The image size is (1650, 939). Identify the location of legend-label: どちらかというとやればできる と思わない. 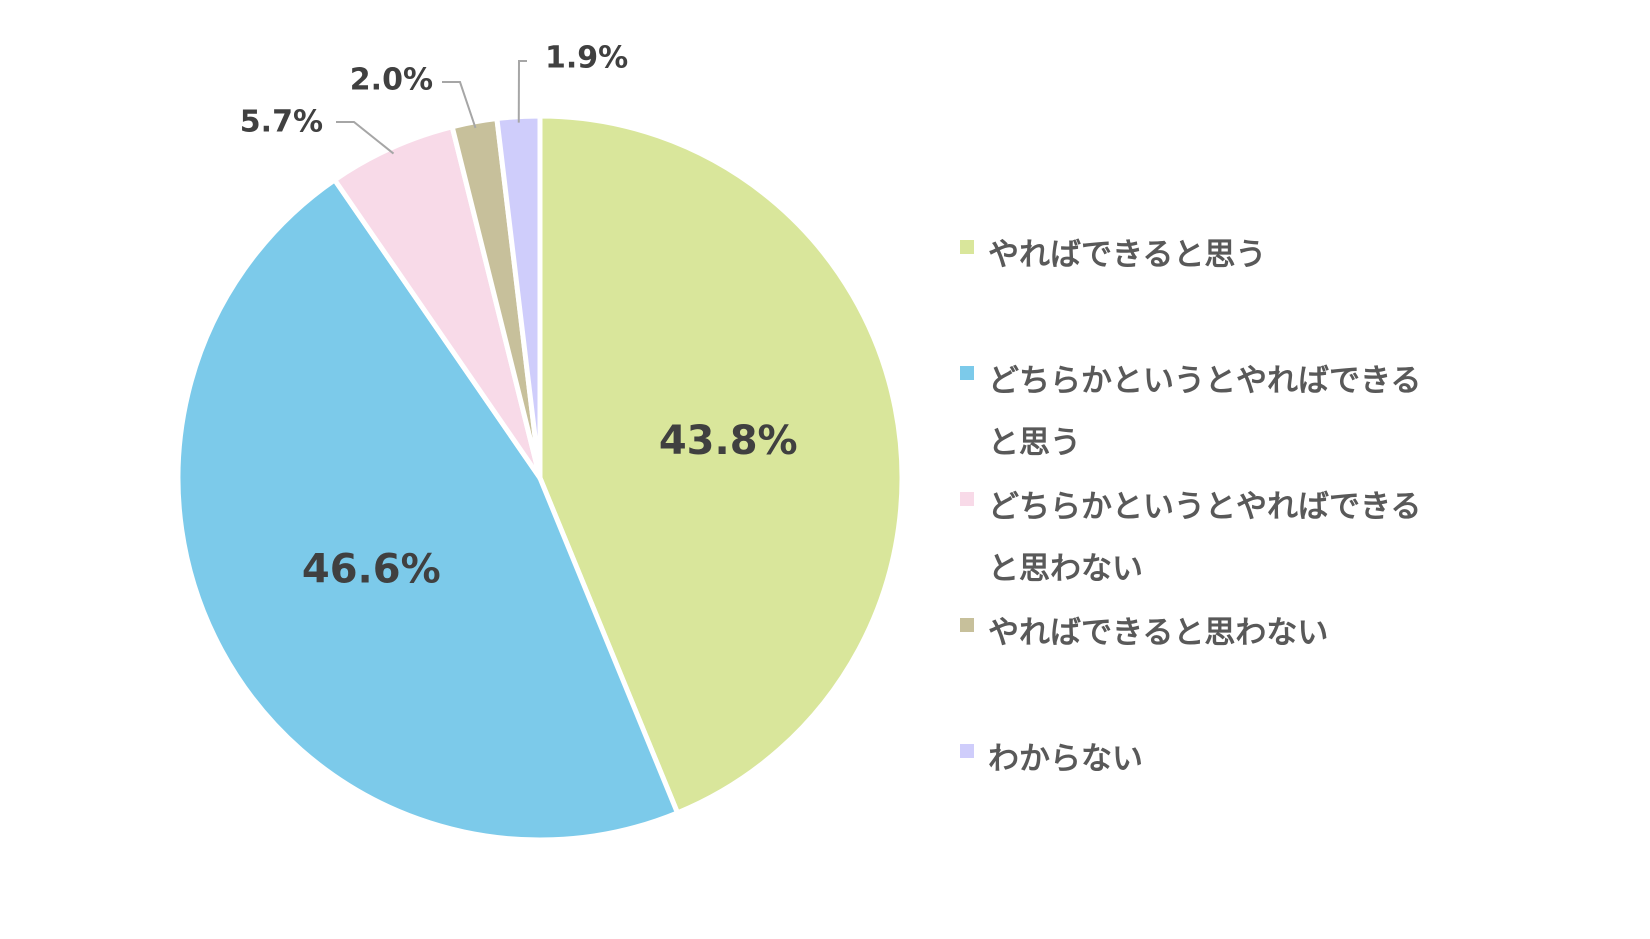
(1205, 538).